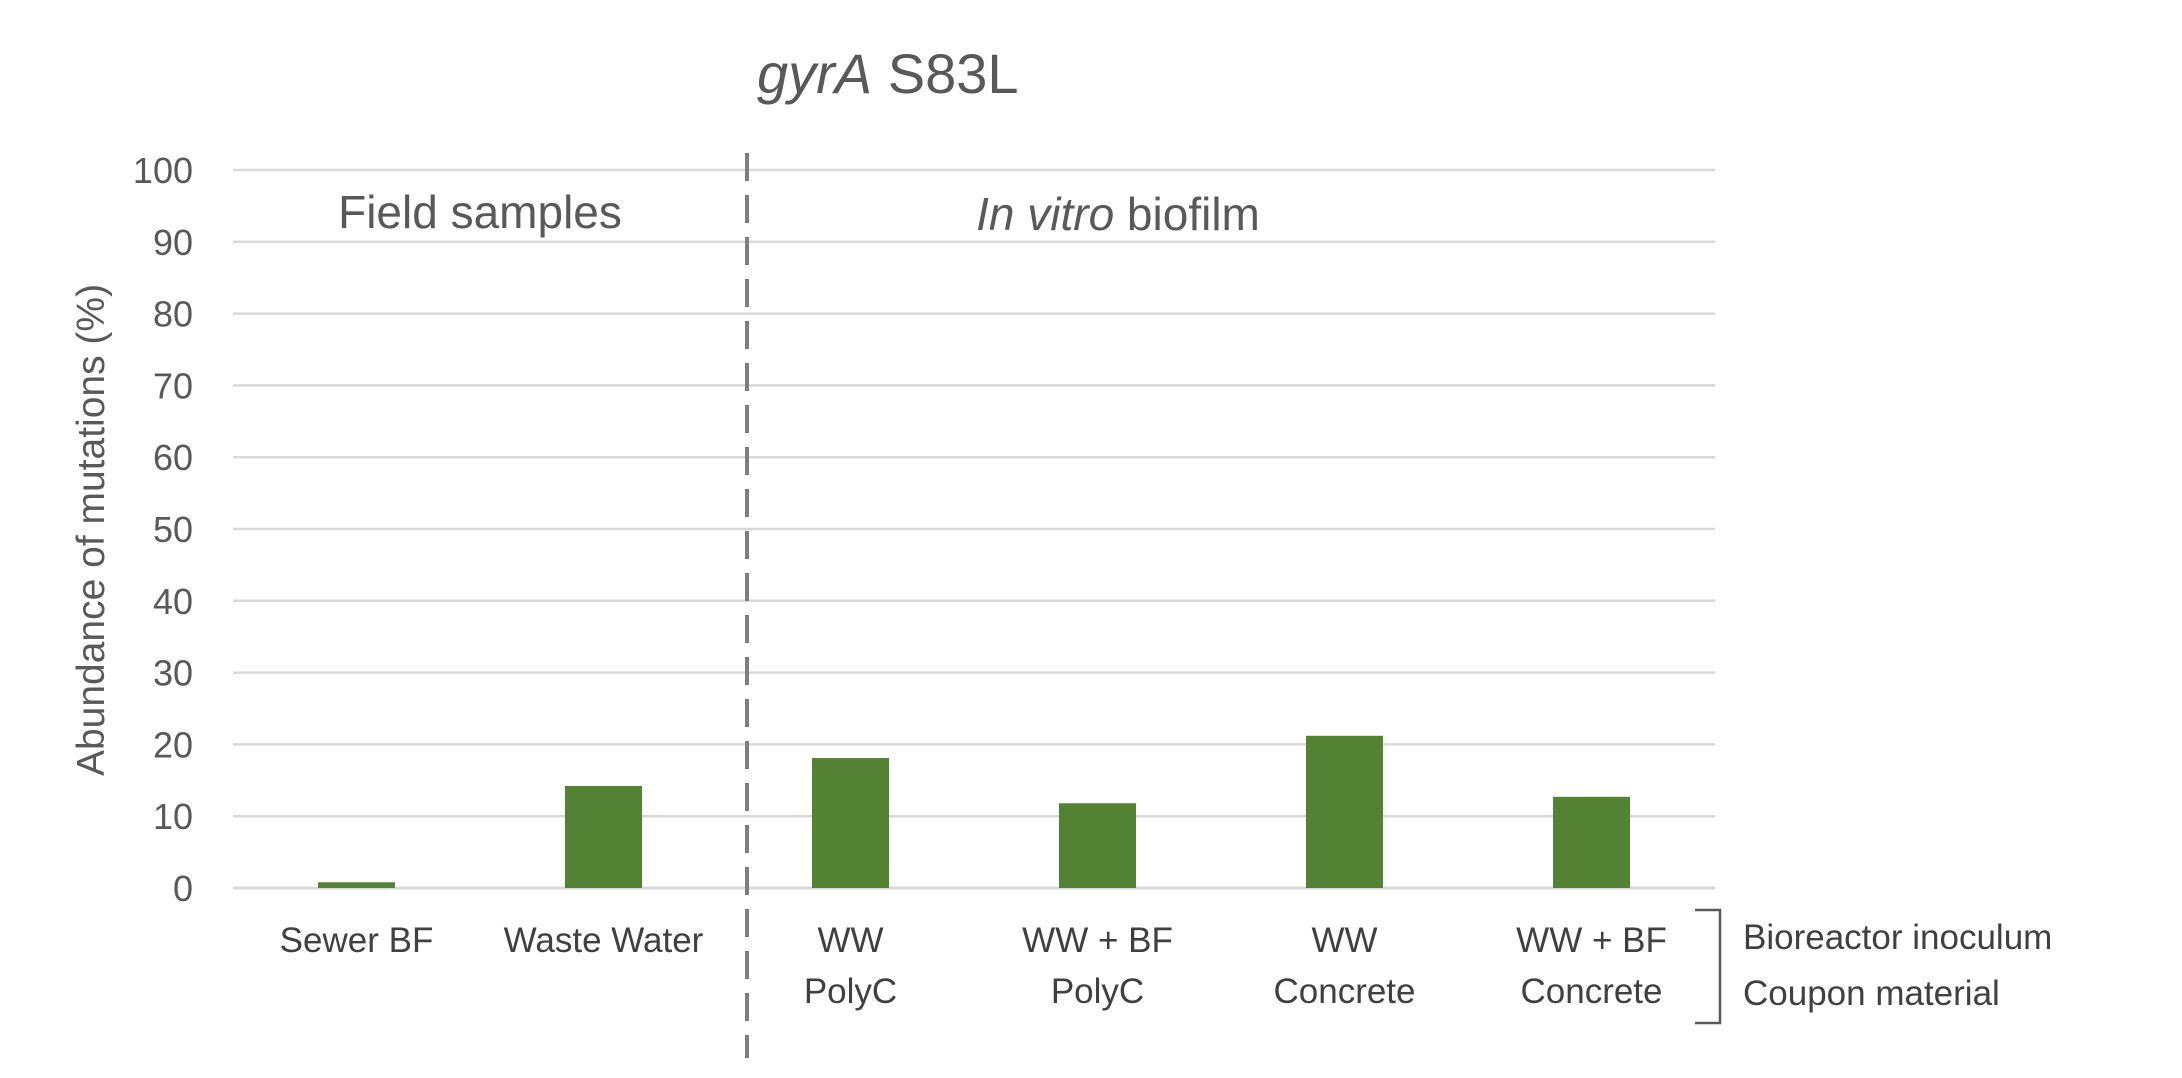  I want to click on group-label-in-vitro-italic: In vitro, so click(1045, 214).